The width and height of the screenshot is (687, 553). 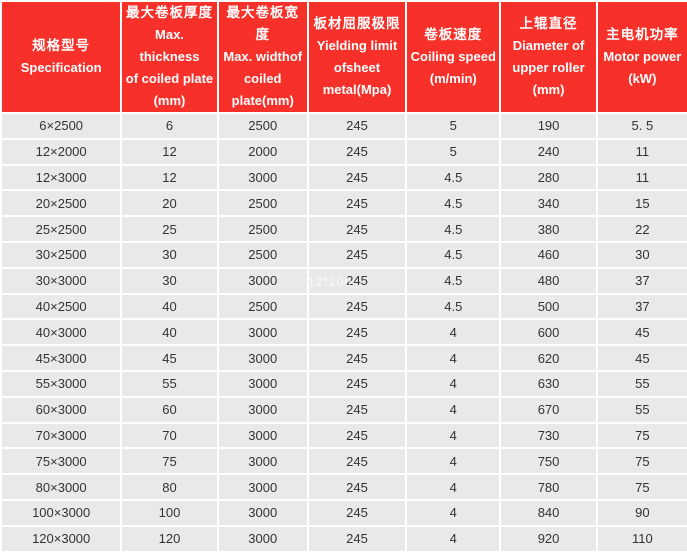 What do you see at coordinates (548, 203) in the screenshot?
I see `table-cell: 340` at bounding box center [548, 203].